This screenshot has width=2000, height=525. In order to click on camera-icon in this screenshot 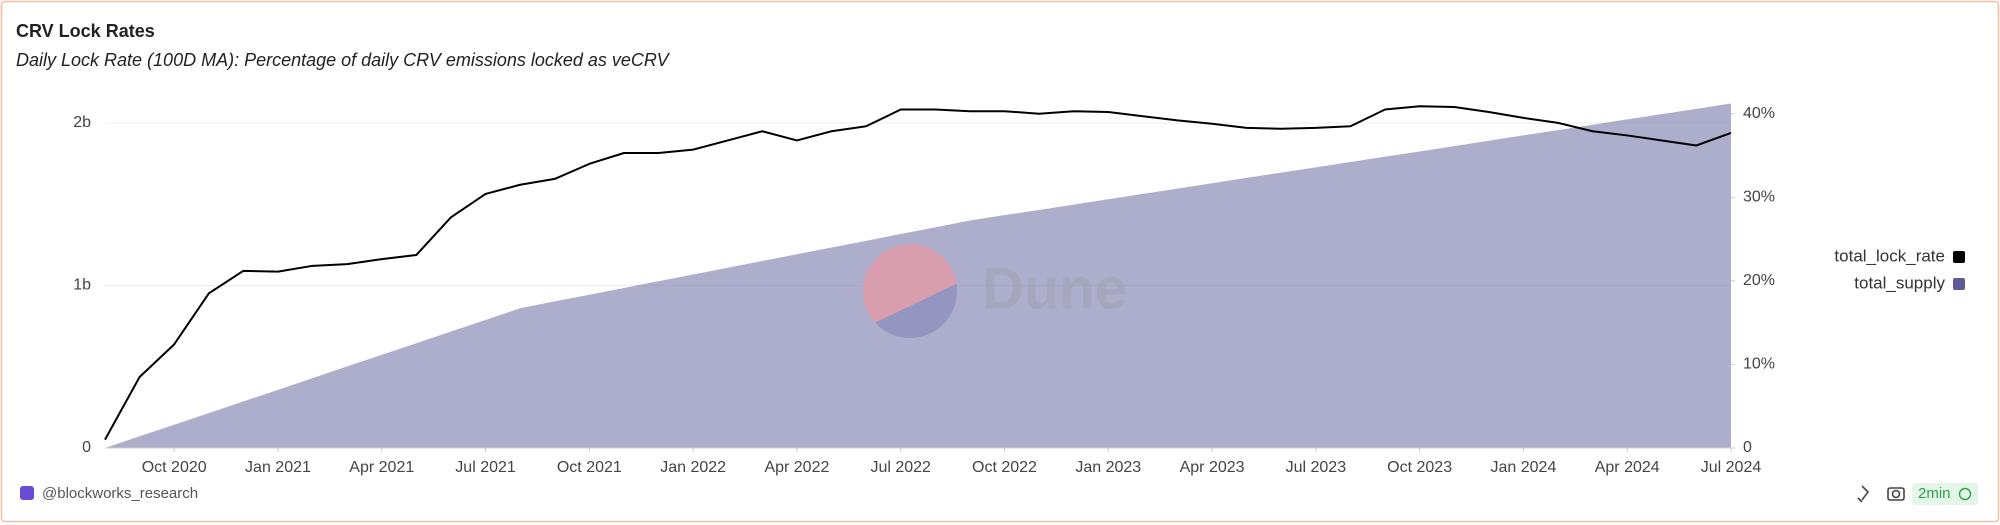, I will do `click(1896, 494)`.